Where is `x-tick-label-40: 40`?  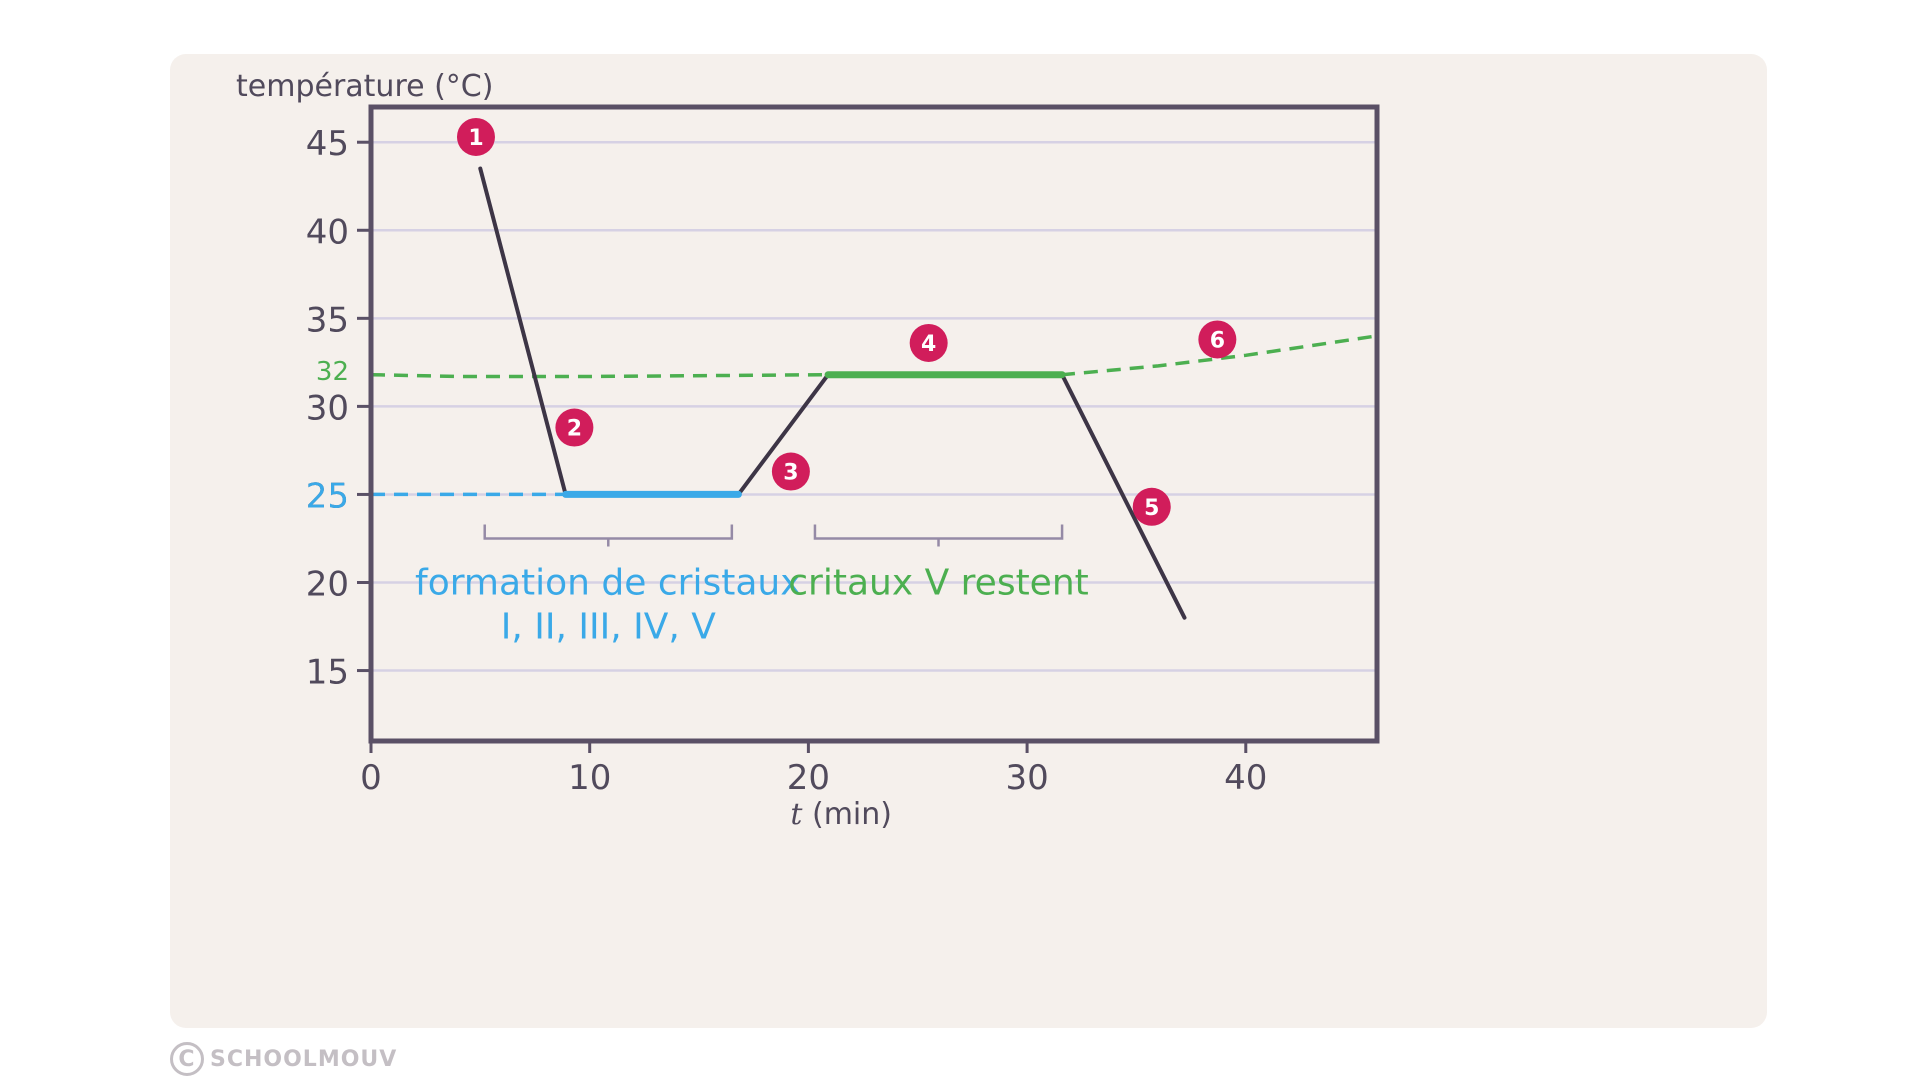
x-tick-label-40: 40 is located at coordinates (1245, 778).